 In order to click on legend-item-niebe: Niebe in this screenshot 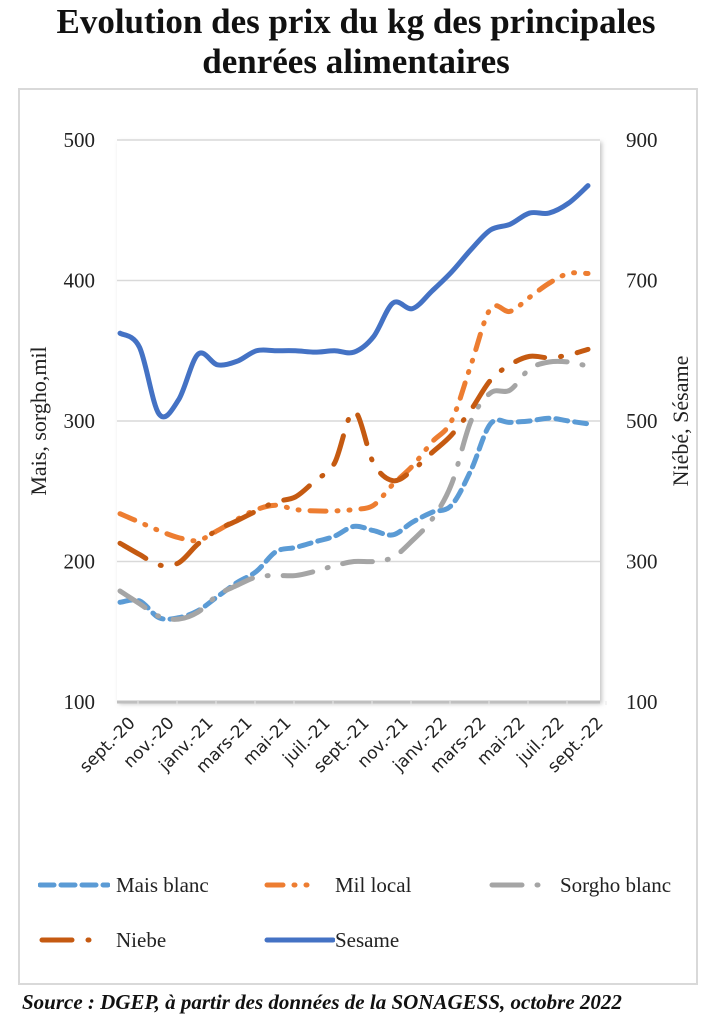, I will do `click(102, 940)`.